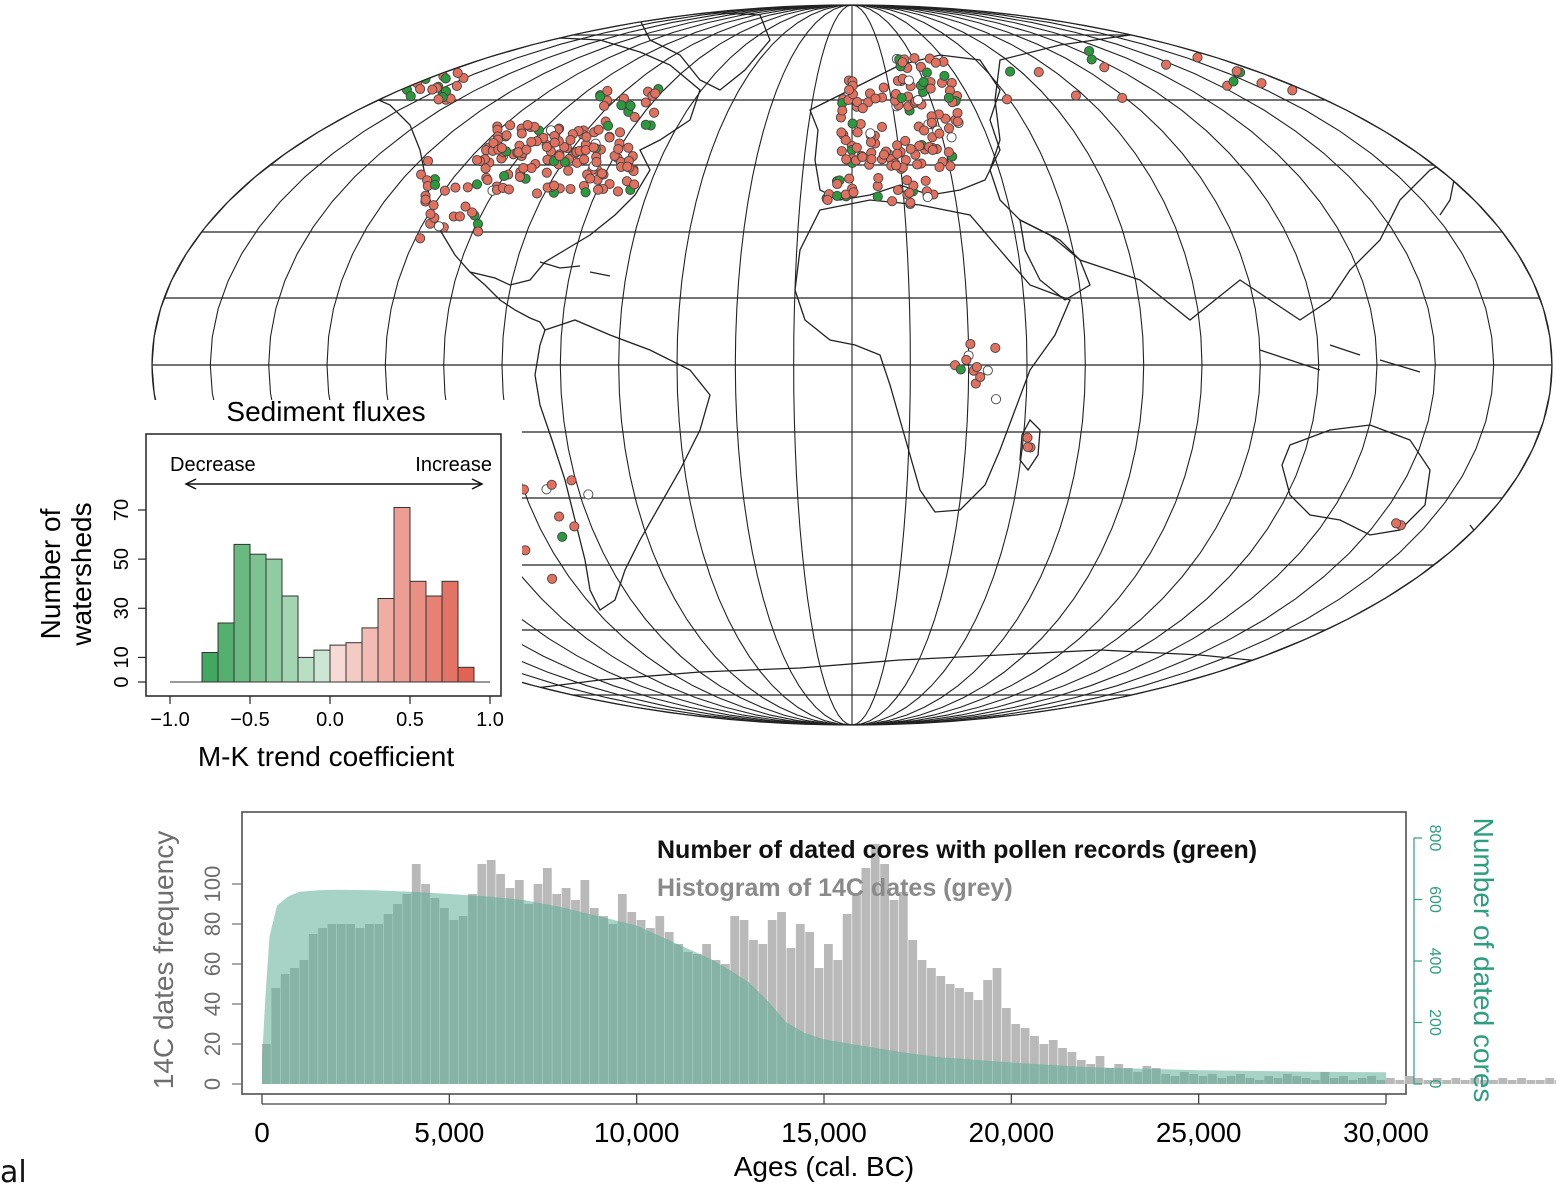 The height and width of the screenshot is (1190, 1556). I want to click on bottom-y-left-tick-label: 40, so click(212, 1004).